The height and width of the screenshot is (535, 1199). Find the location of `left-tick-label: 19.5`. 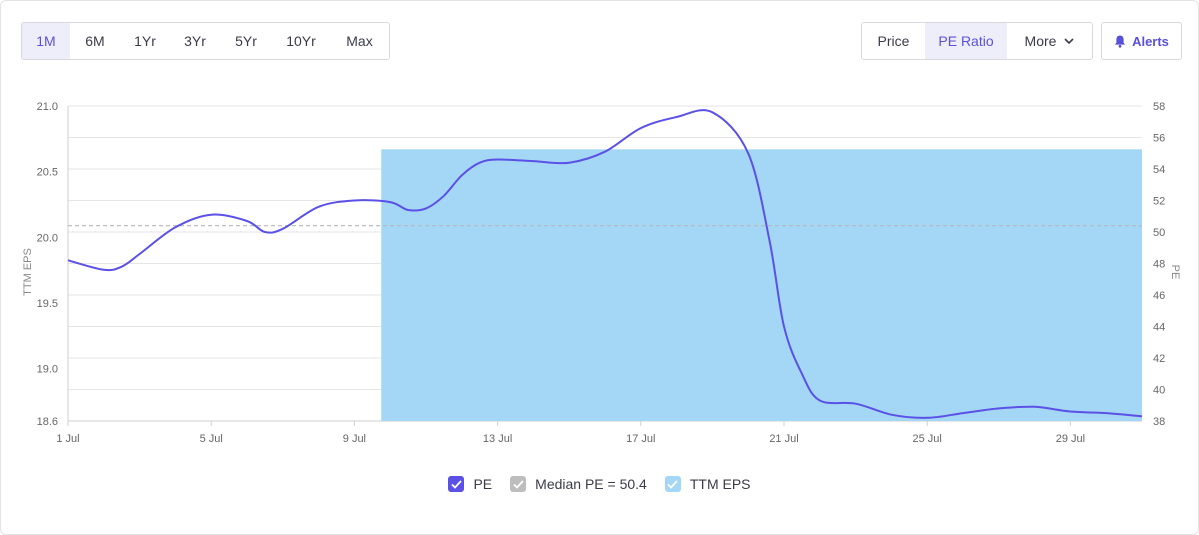

left-tick-label: 19.5 is located at coordinates (47, 304).